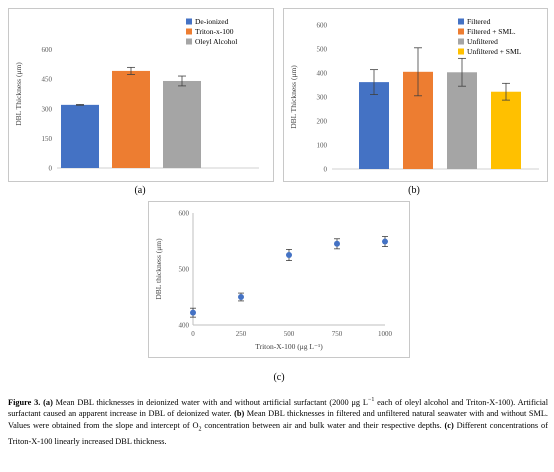 The image size is (554, 472). Describe the element at coordinates (494, 51) in the screenshot. I see `legend-label: Unfiltered + SML` at that location.